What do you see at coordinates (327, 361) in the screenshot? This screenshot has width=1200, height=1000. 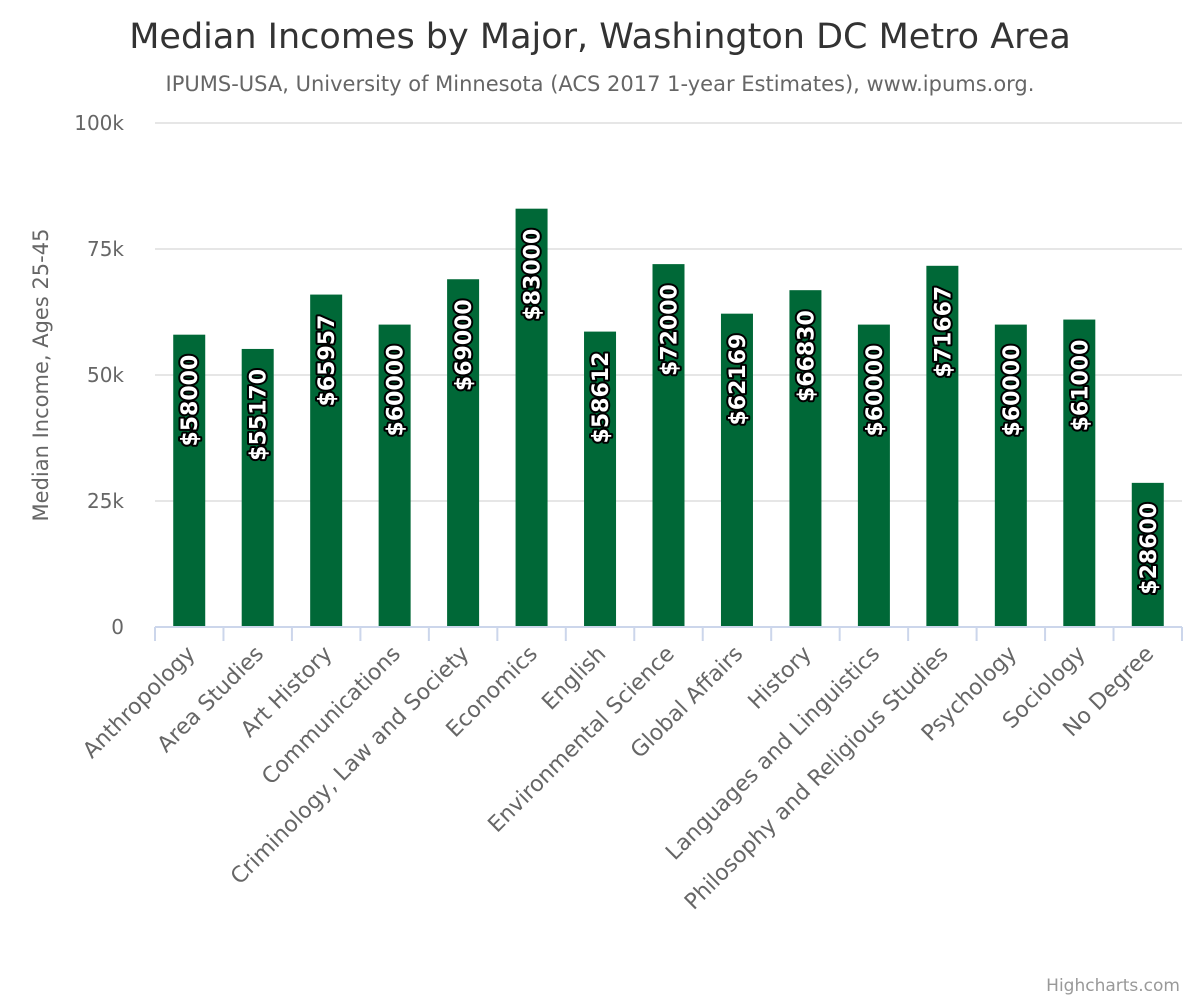 I see `data-label: $65957` at bounding box center [327, 361].